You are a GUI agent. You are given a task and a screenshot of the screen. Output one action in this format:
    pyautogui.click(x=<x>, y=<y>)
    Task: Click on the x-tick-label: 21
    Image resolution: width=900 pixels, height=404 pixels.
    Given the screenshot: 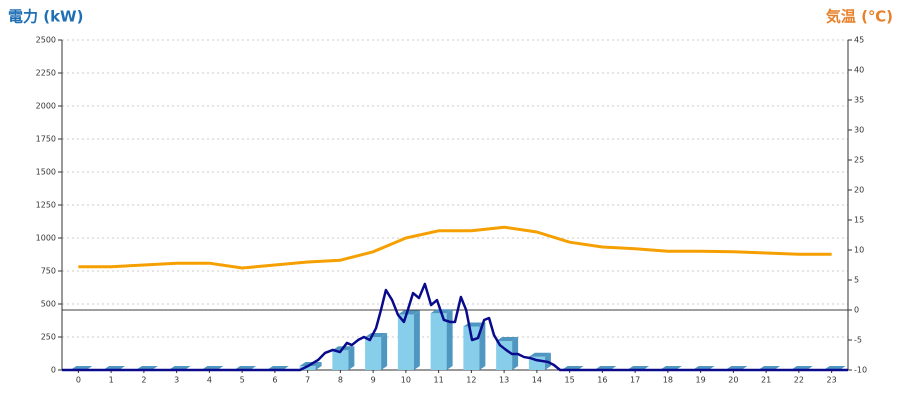 What is the action you would take?
    pyautogui.click(x=766, y=380)
    